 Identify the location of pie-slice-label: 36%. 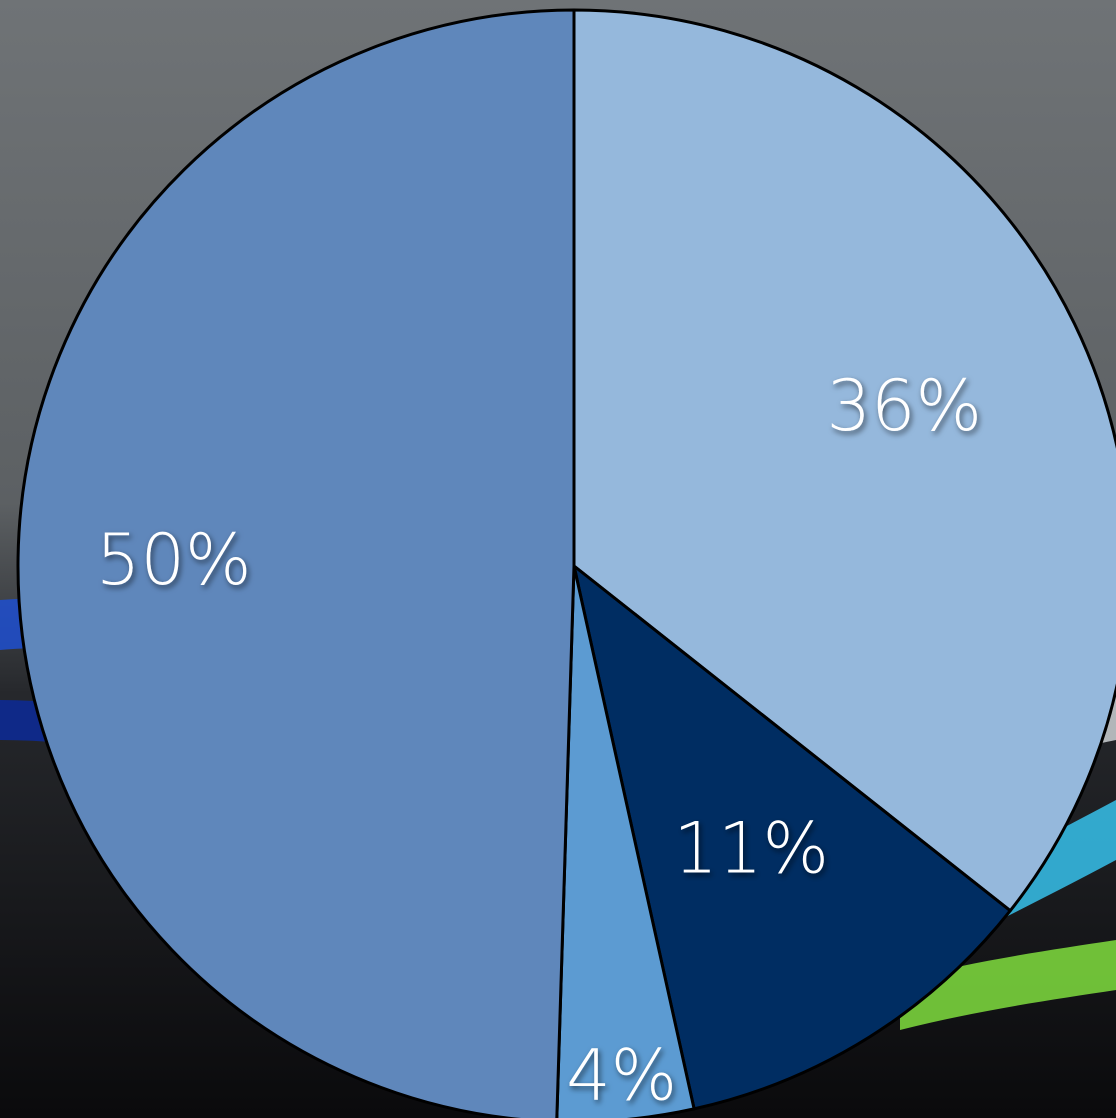
(904, 406).